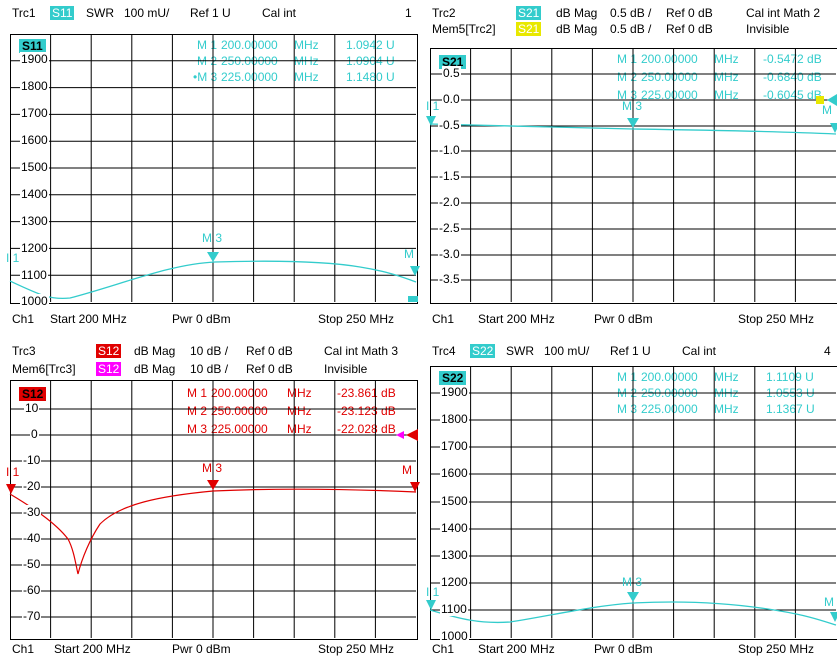  Describe the element at coordinates (453, 378) in the screenshot. I see `trace-label-s22: S22` at that location.